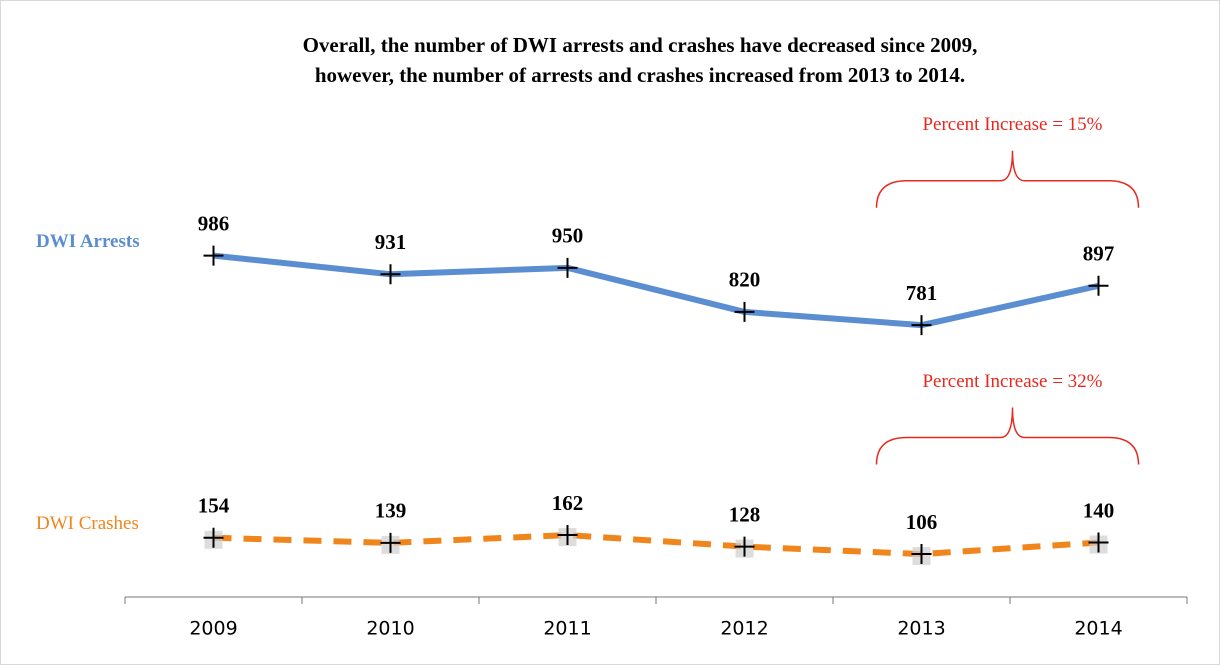 Image resolution: width=1220 pixels, height=665 pixels. What do you see at coordinates (744, 629) in the screenshot?
I see `x-tick-label: 2012` at bounding box center [744, 629].